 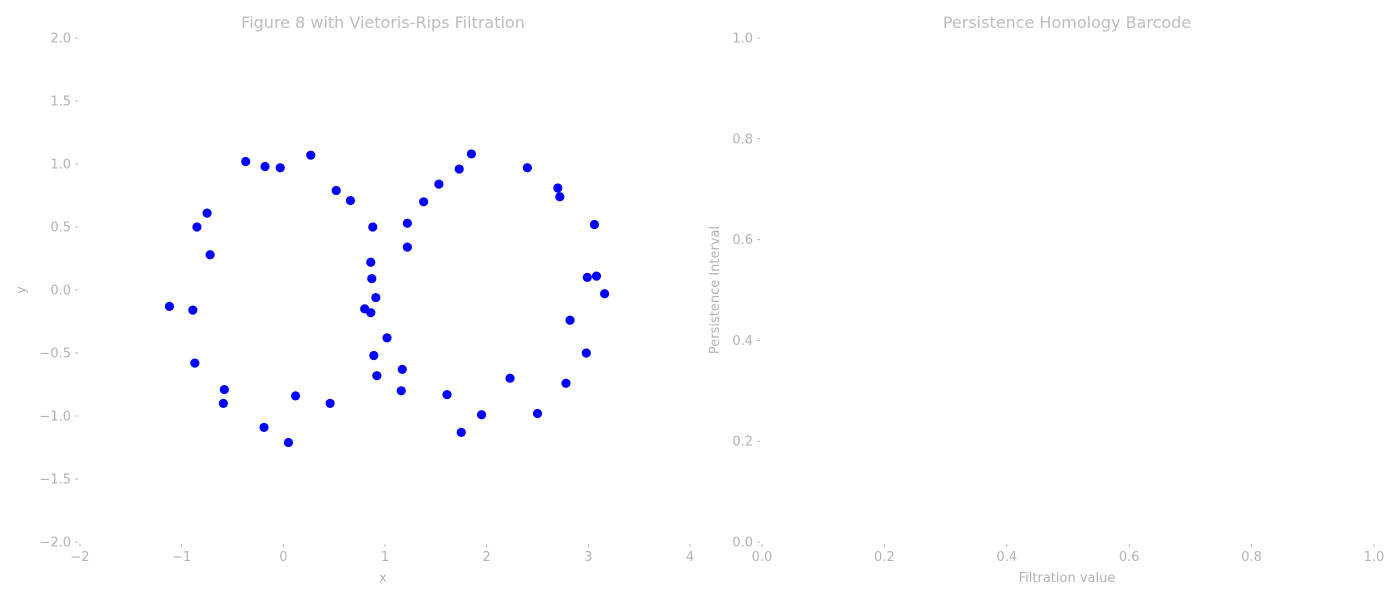 I want to click on barcode-title: Persistence Homology Barcode, so click(x=1067, y=22).